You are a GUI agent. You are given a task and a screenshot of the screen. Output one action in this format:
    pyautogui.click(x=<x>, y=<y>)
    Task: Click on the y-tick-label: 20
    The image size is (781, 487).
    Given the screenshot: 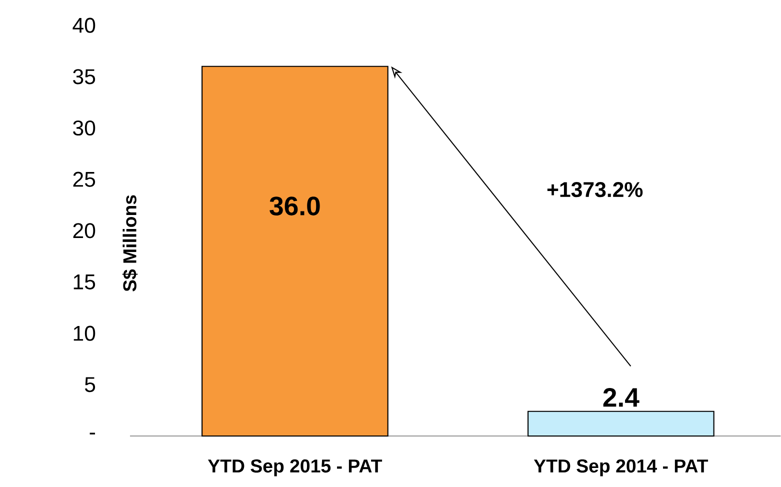 What is the action you would take?
    pyautogui.click(x=84, y=230)
    